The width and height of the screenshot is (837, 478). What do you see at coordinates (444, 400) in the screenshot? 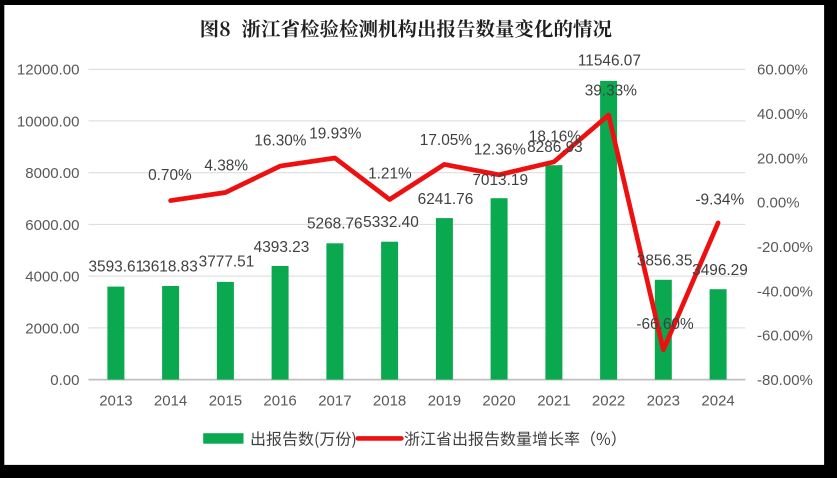
I see `svg-text: 2019` at bounding box center [444, 400].